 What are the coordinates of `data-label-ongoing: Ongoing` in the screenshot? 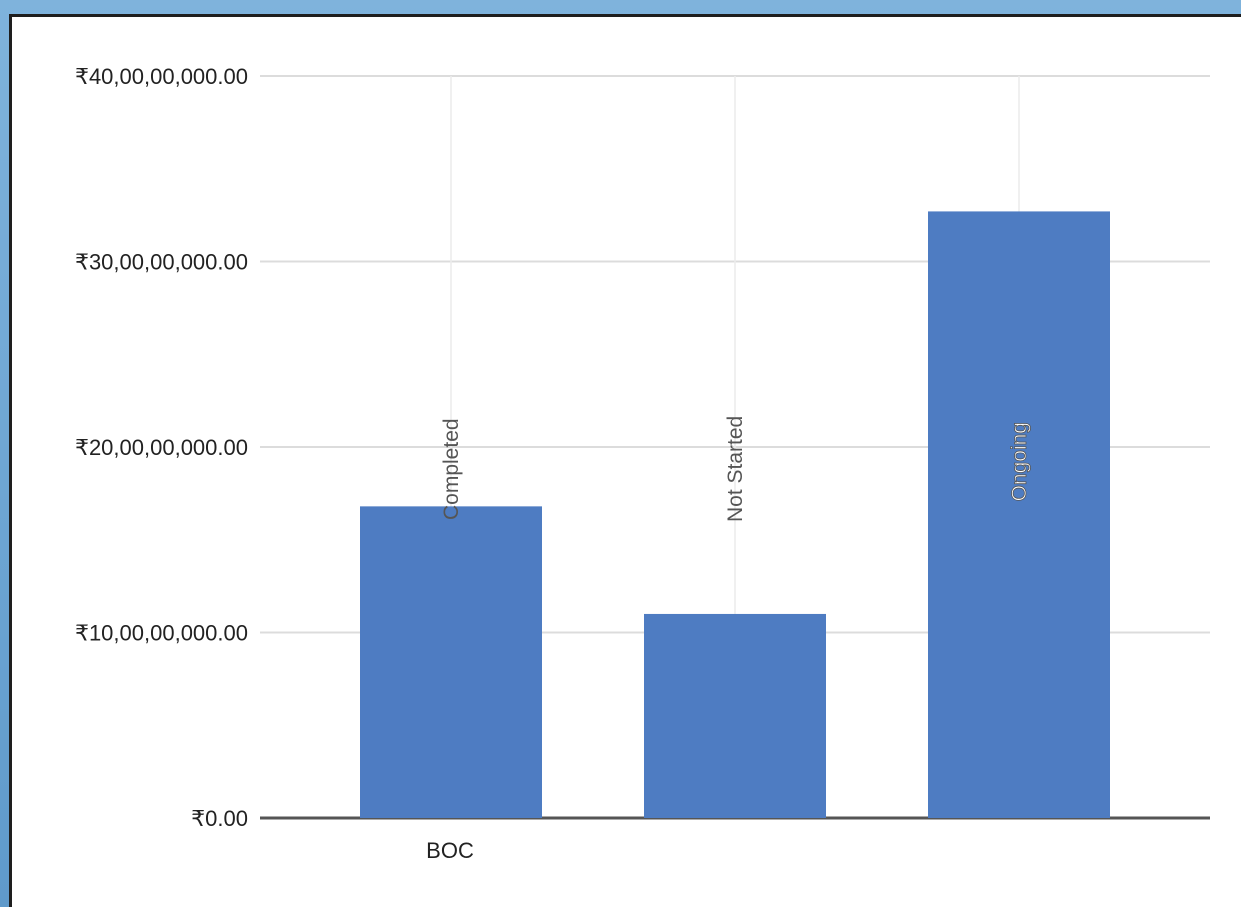 It's located at (1019, 461).